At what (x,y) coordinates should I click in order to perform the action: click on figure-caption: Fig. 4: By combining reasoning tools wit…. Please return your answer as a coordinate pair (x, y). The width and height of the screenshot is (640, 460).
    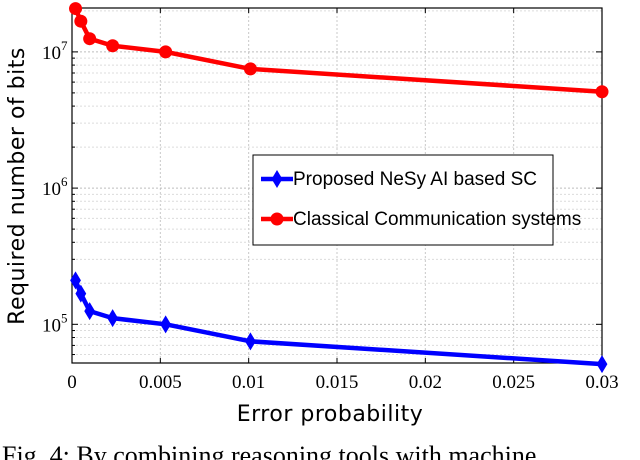
    Looking at the image, I should click on (269, 450).